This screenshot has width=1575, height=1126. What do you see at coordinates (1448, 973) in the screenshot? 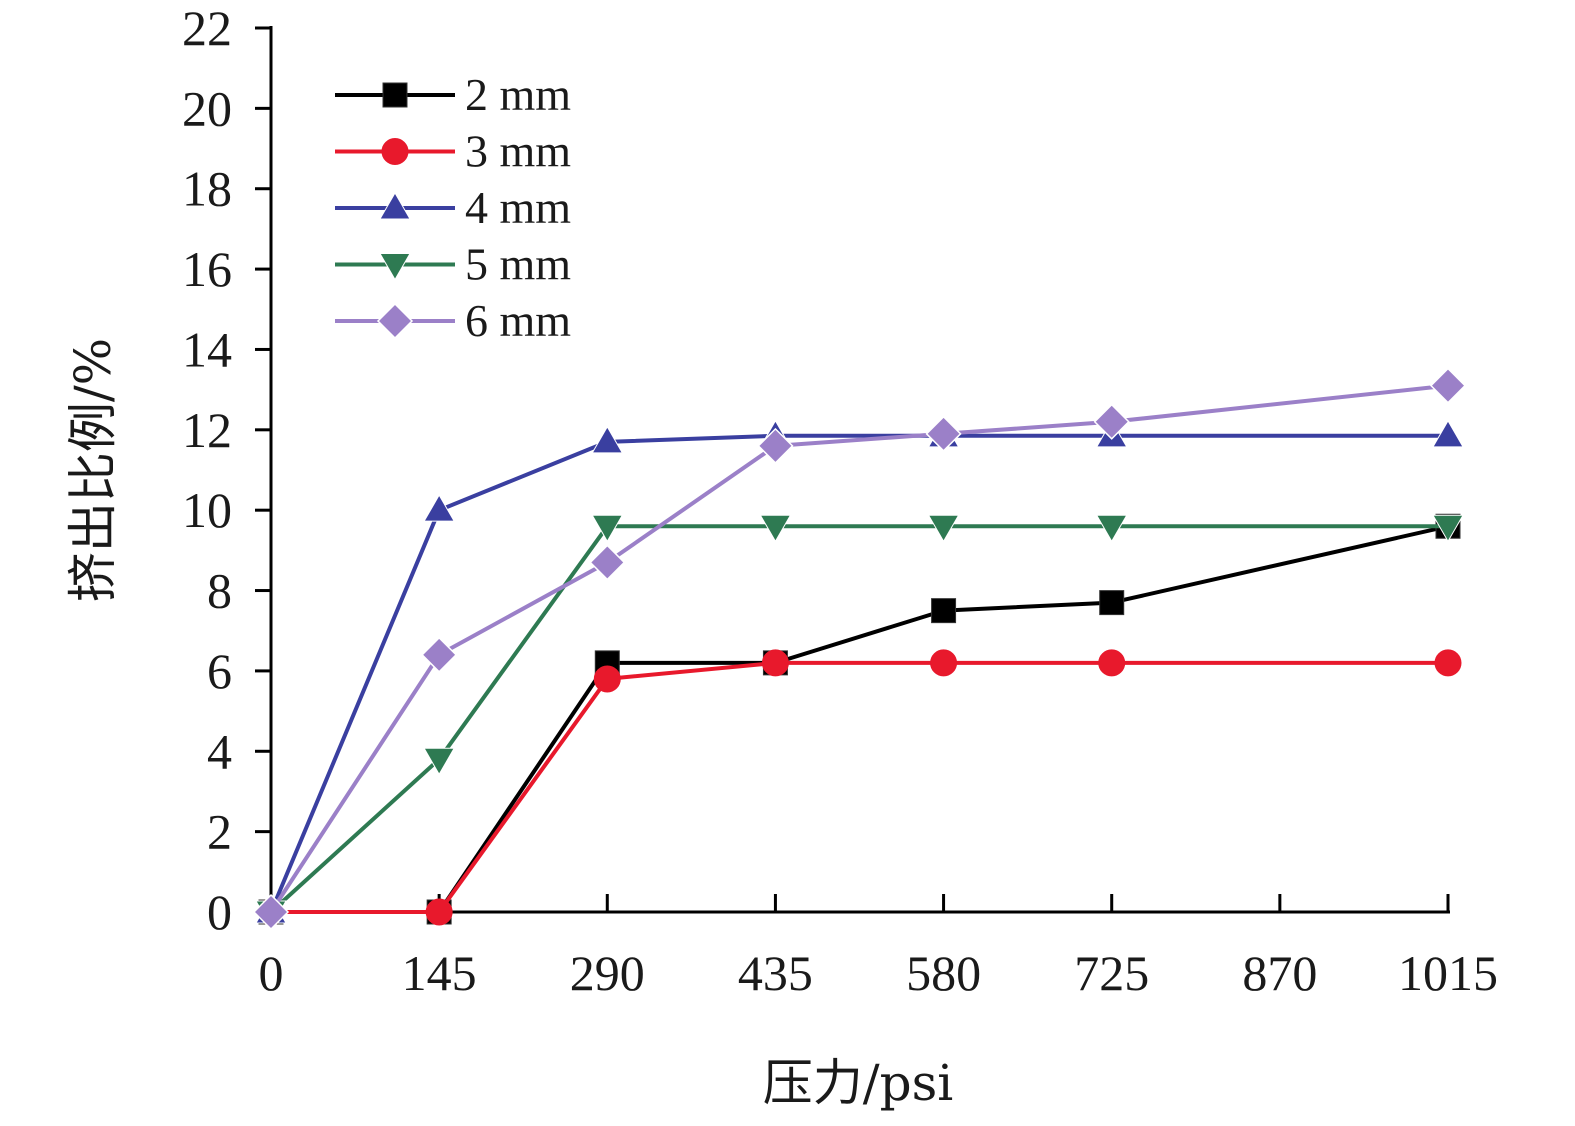
I see `x-tick-label: 1015` at bounding box center [1448, 973].